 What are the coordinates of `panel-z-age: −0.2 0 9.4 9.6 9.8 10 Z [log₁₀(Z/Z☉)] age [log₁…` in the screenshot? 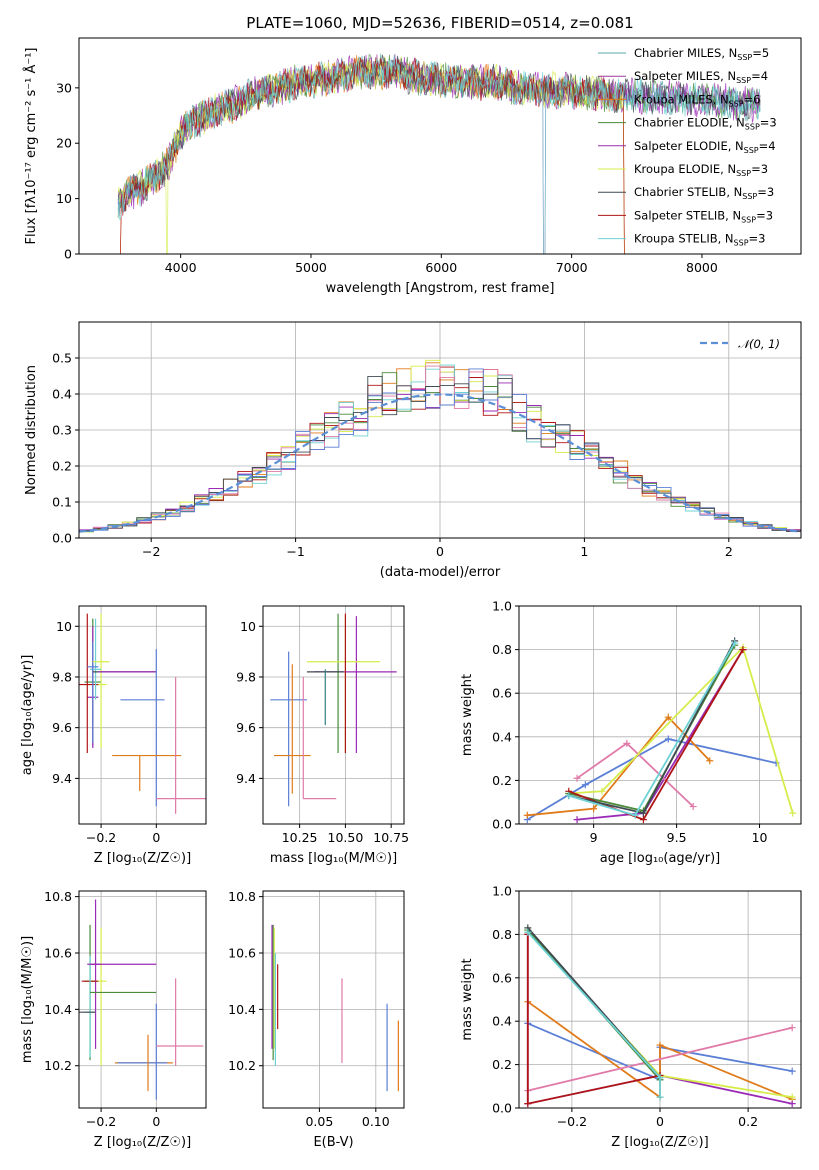 It's located at (113, 735).